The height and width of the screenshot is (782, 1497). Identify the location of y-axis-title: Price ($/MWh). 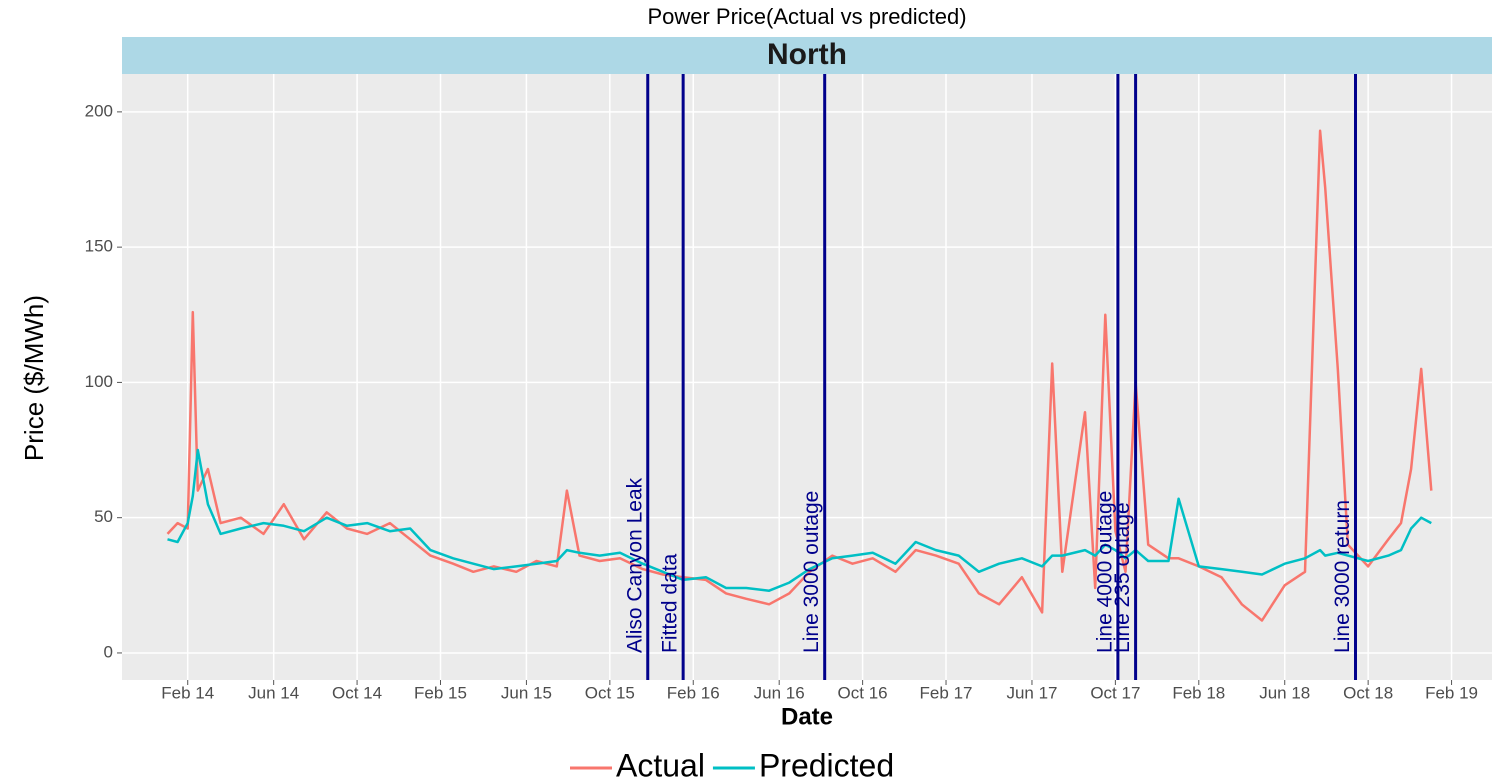
(34, 378).